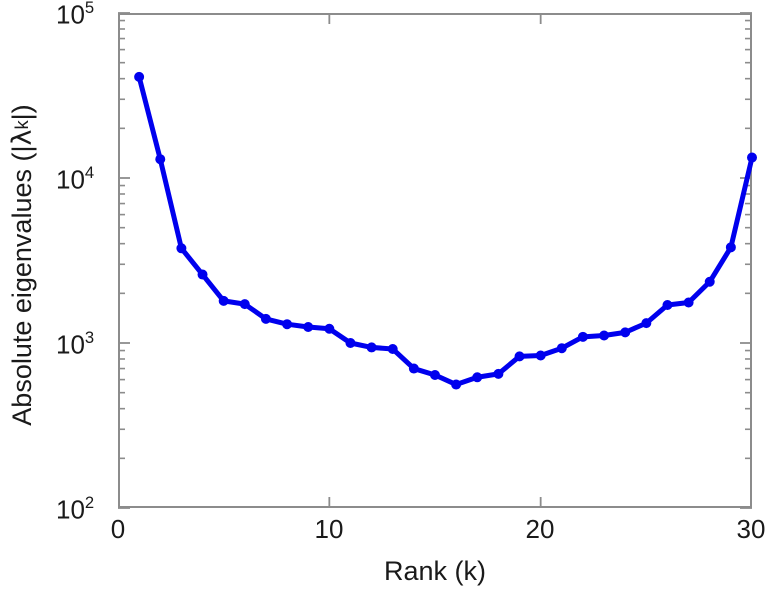 The image size is (772, 600). I want to click on y-tick-label-1e2: 10², so click(75, 509).